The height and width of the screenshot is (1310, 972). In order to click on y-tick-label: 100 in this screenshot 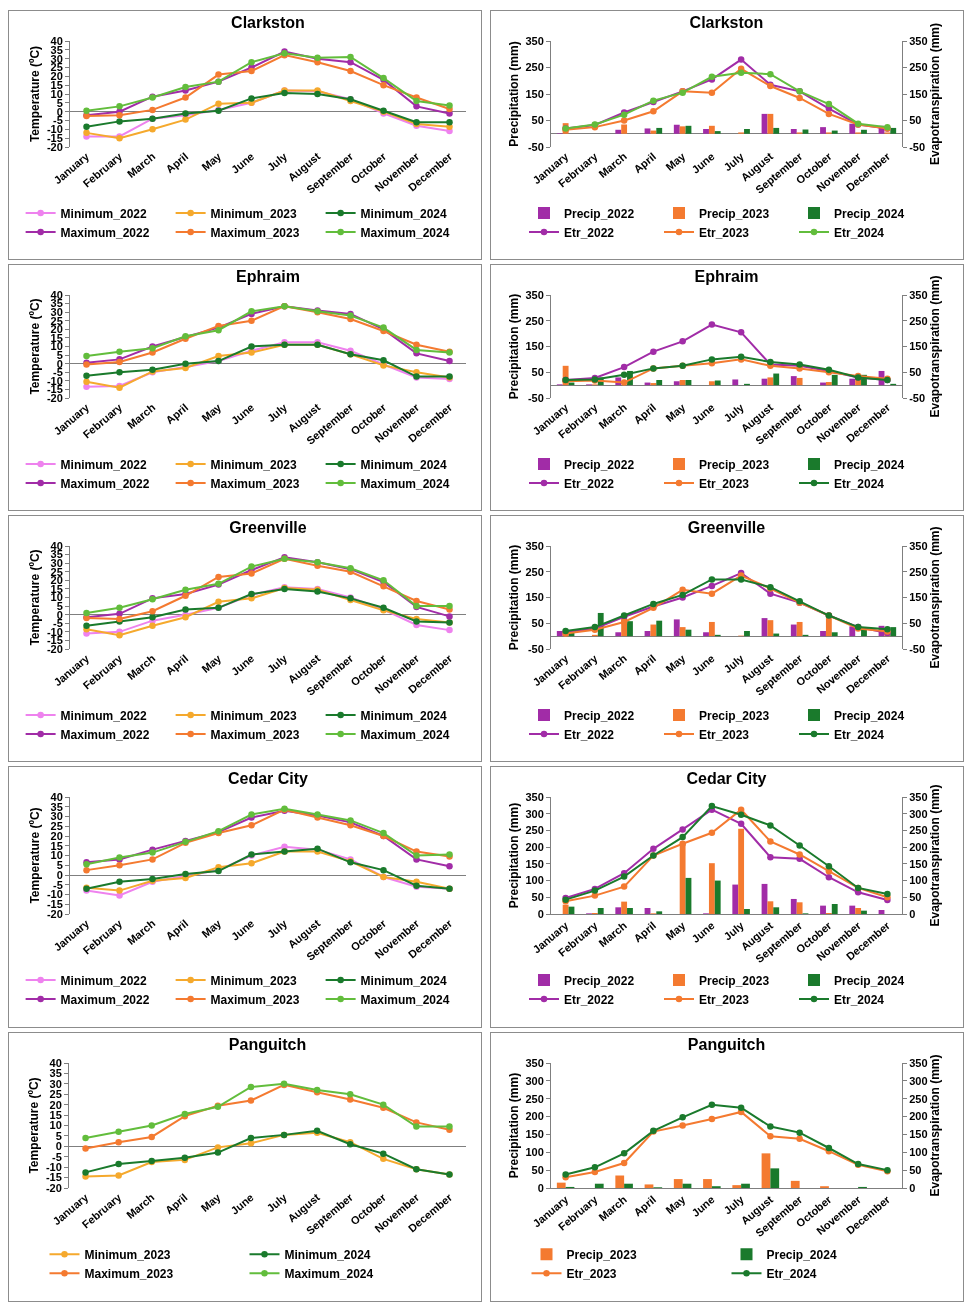, I will do `click(534, 1152)`.